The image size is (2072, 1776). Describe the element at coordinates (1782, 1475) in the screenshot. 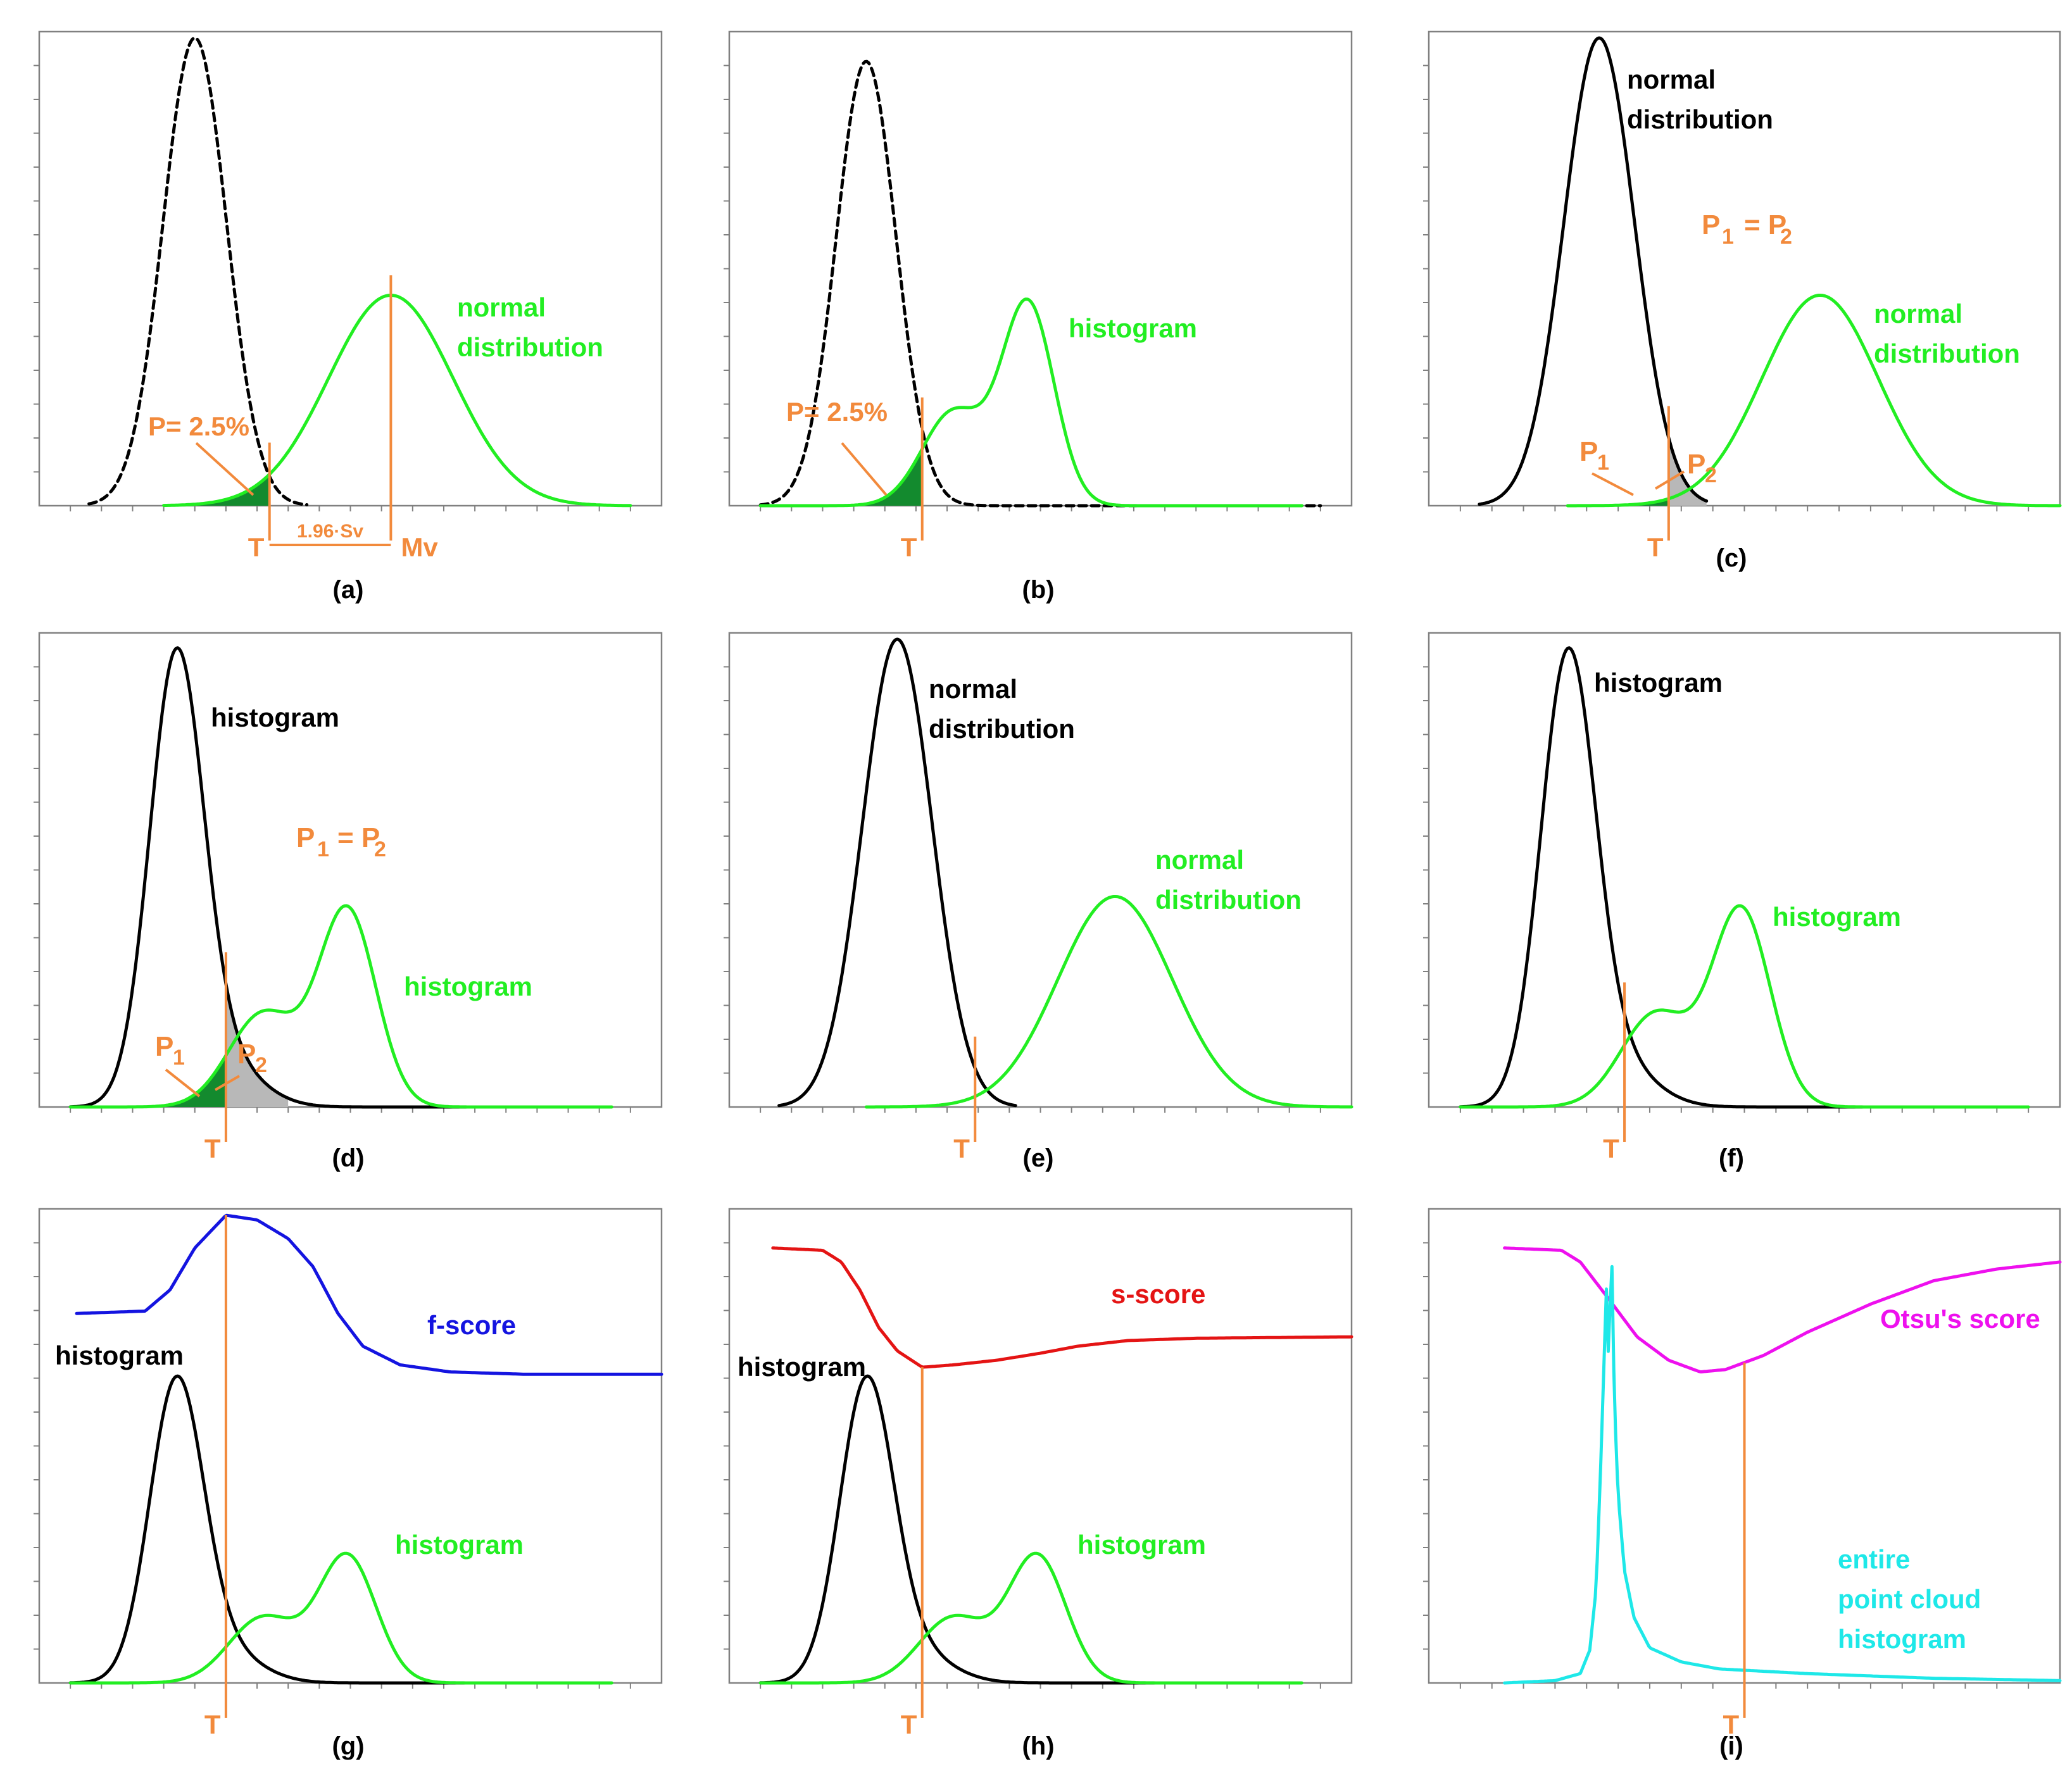

I see `series-cyan-curve` at that location.